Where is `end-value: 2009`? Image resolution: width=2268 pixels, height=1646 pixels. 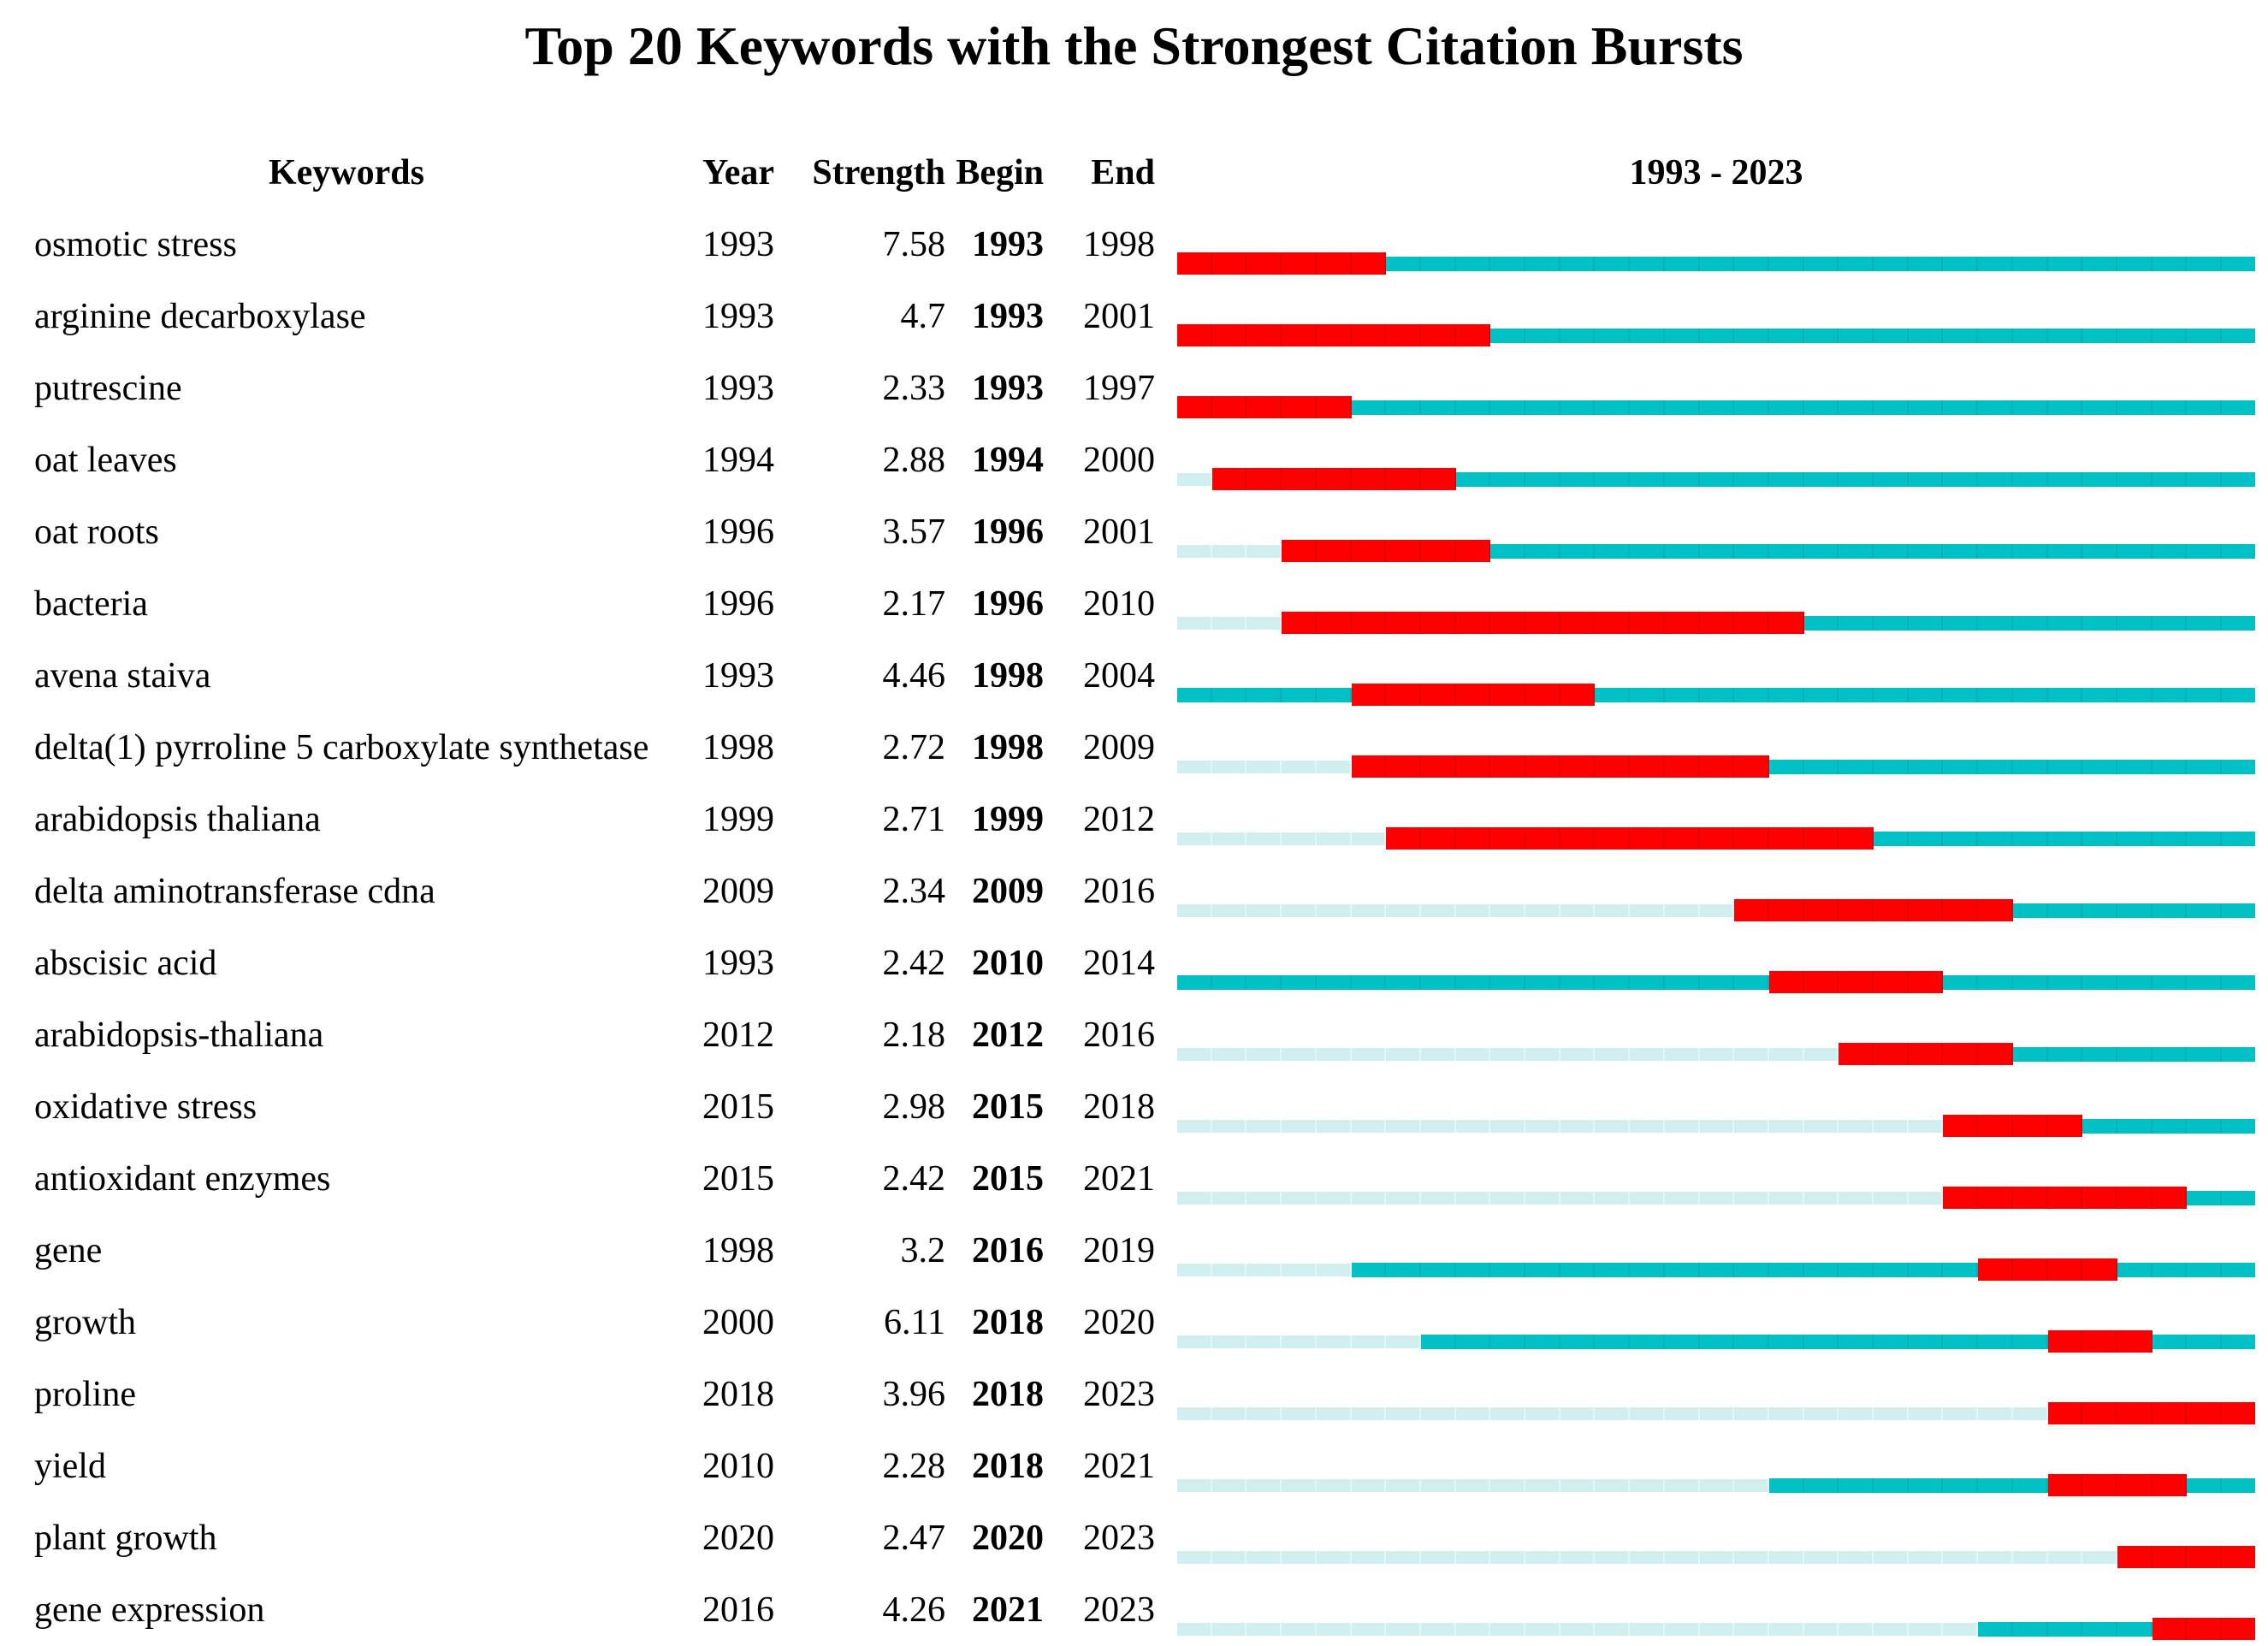
end-value: 2009 is located at coordinates (1119, 747).